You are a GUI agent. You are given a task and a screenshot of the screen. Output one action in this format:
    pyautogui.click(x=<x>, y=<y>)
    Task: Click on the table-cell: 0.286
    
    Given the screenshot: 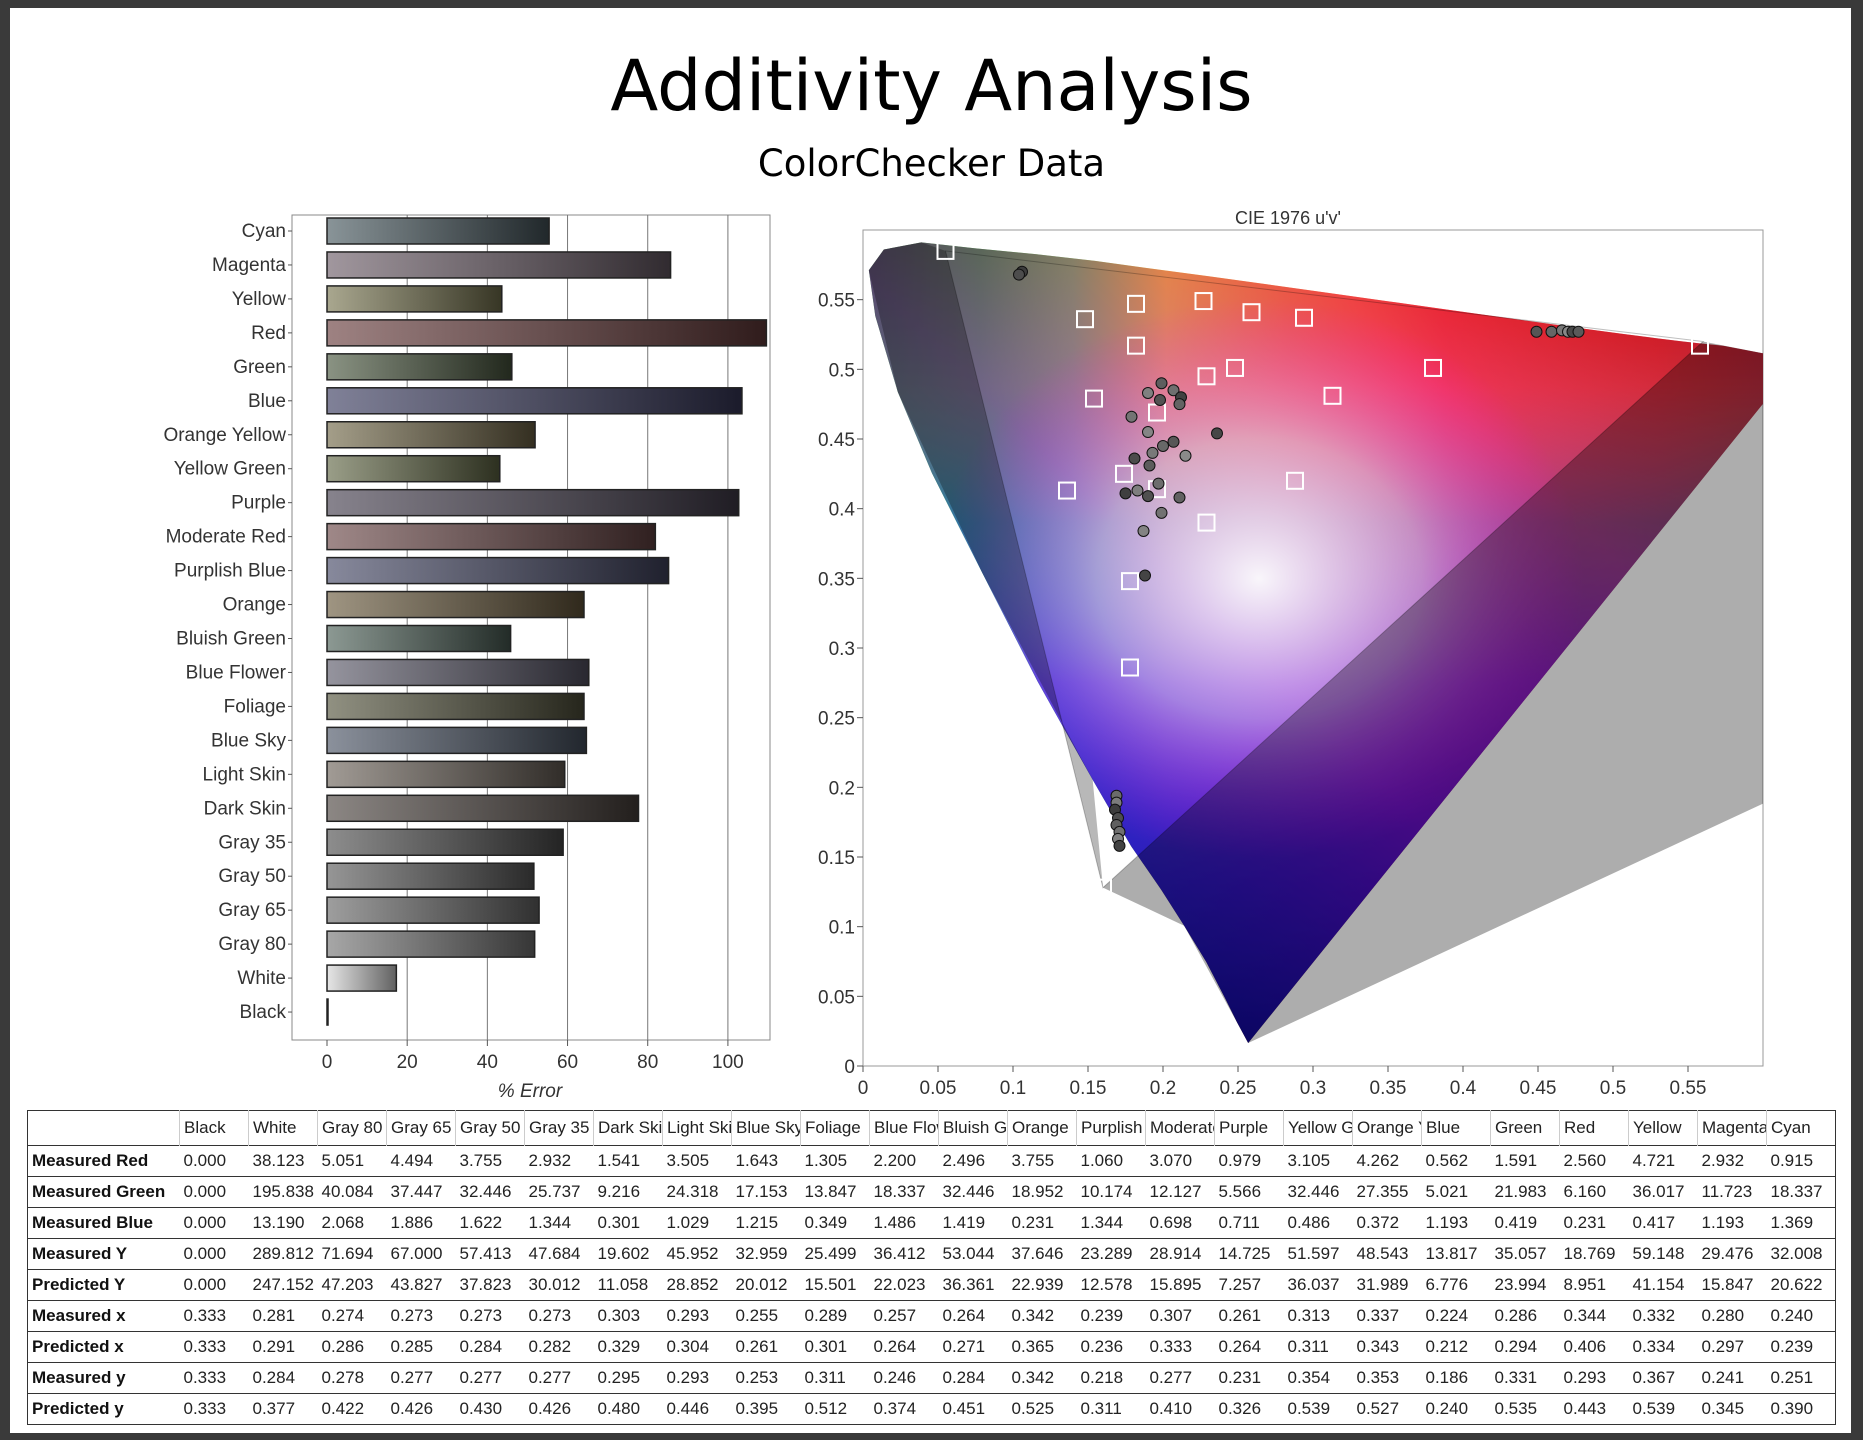 What is the action you would take?
    pyautogui.click(x=1525, y=1316)
    